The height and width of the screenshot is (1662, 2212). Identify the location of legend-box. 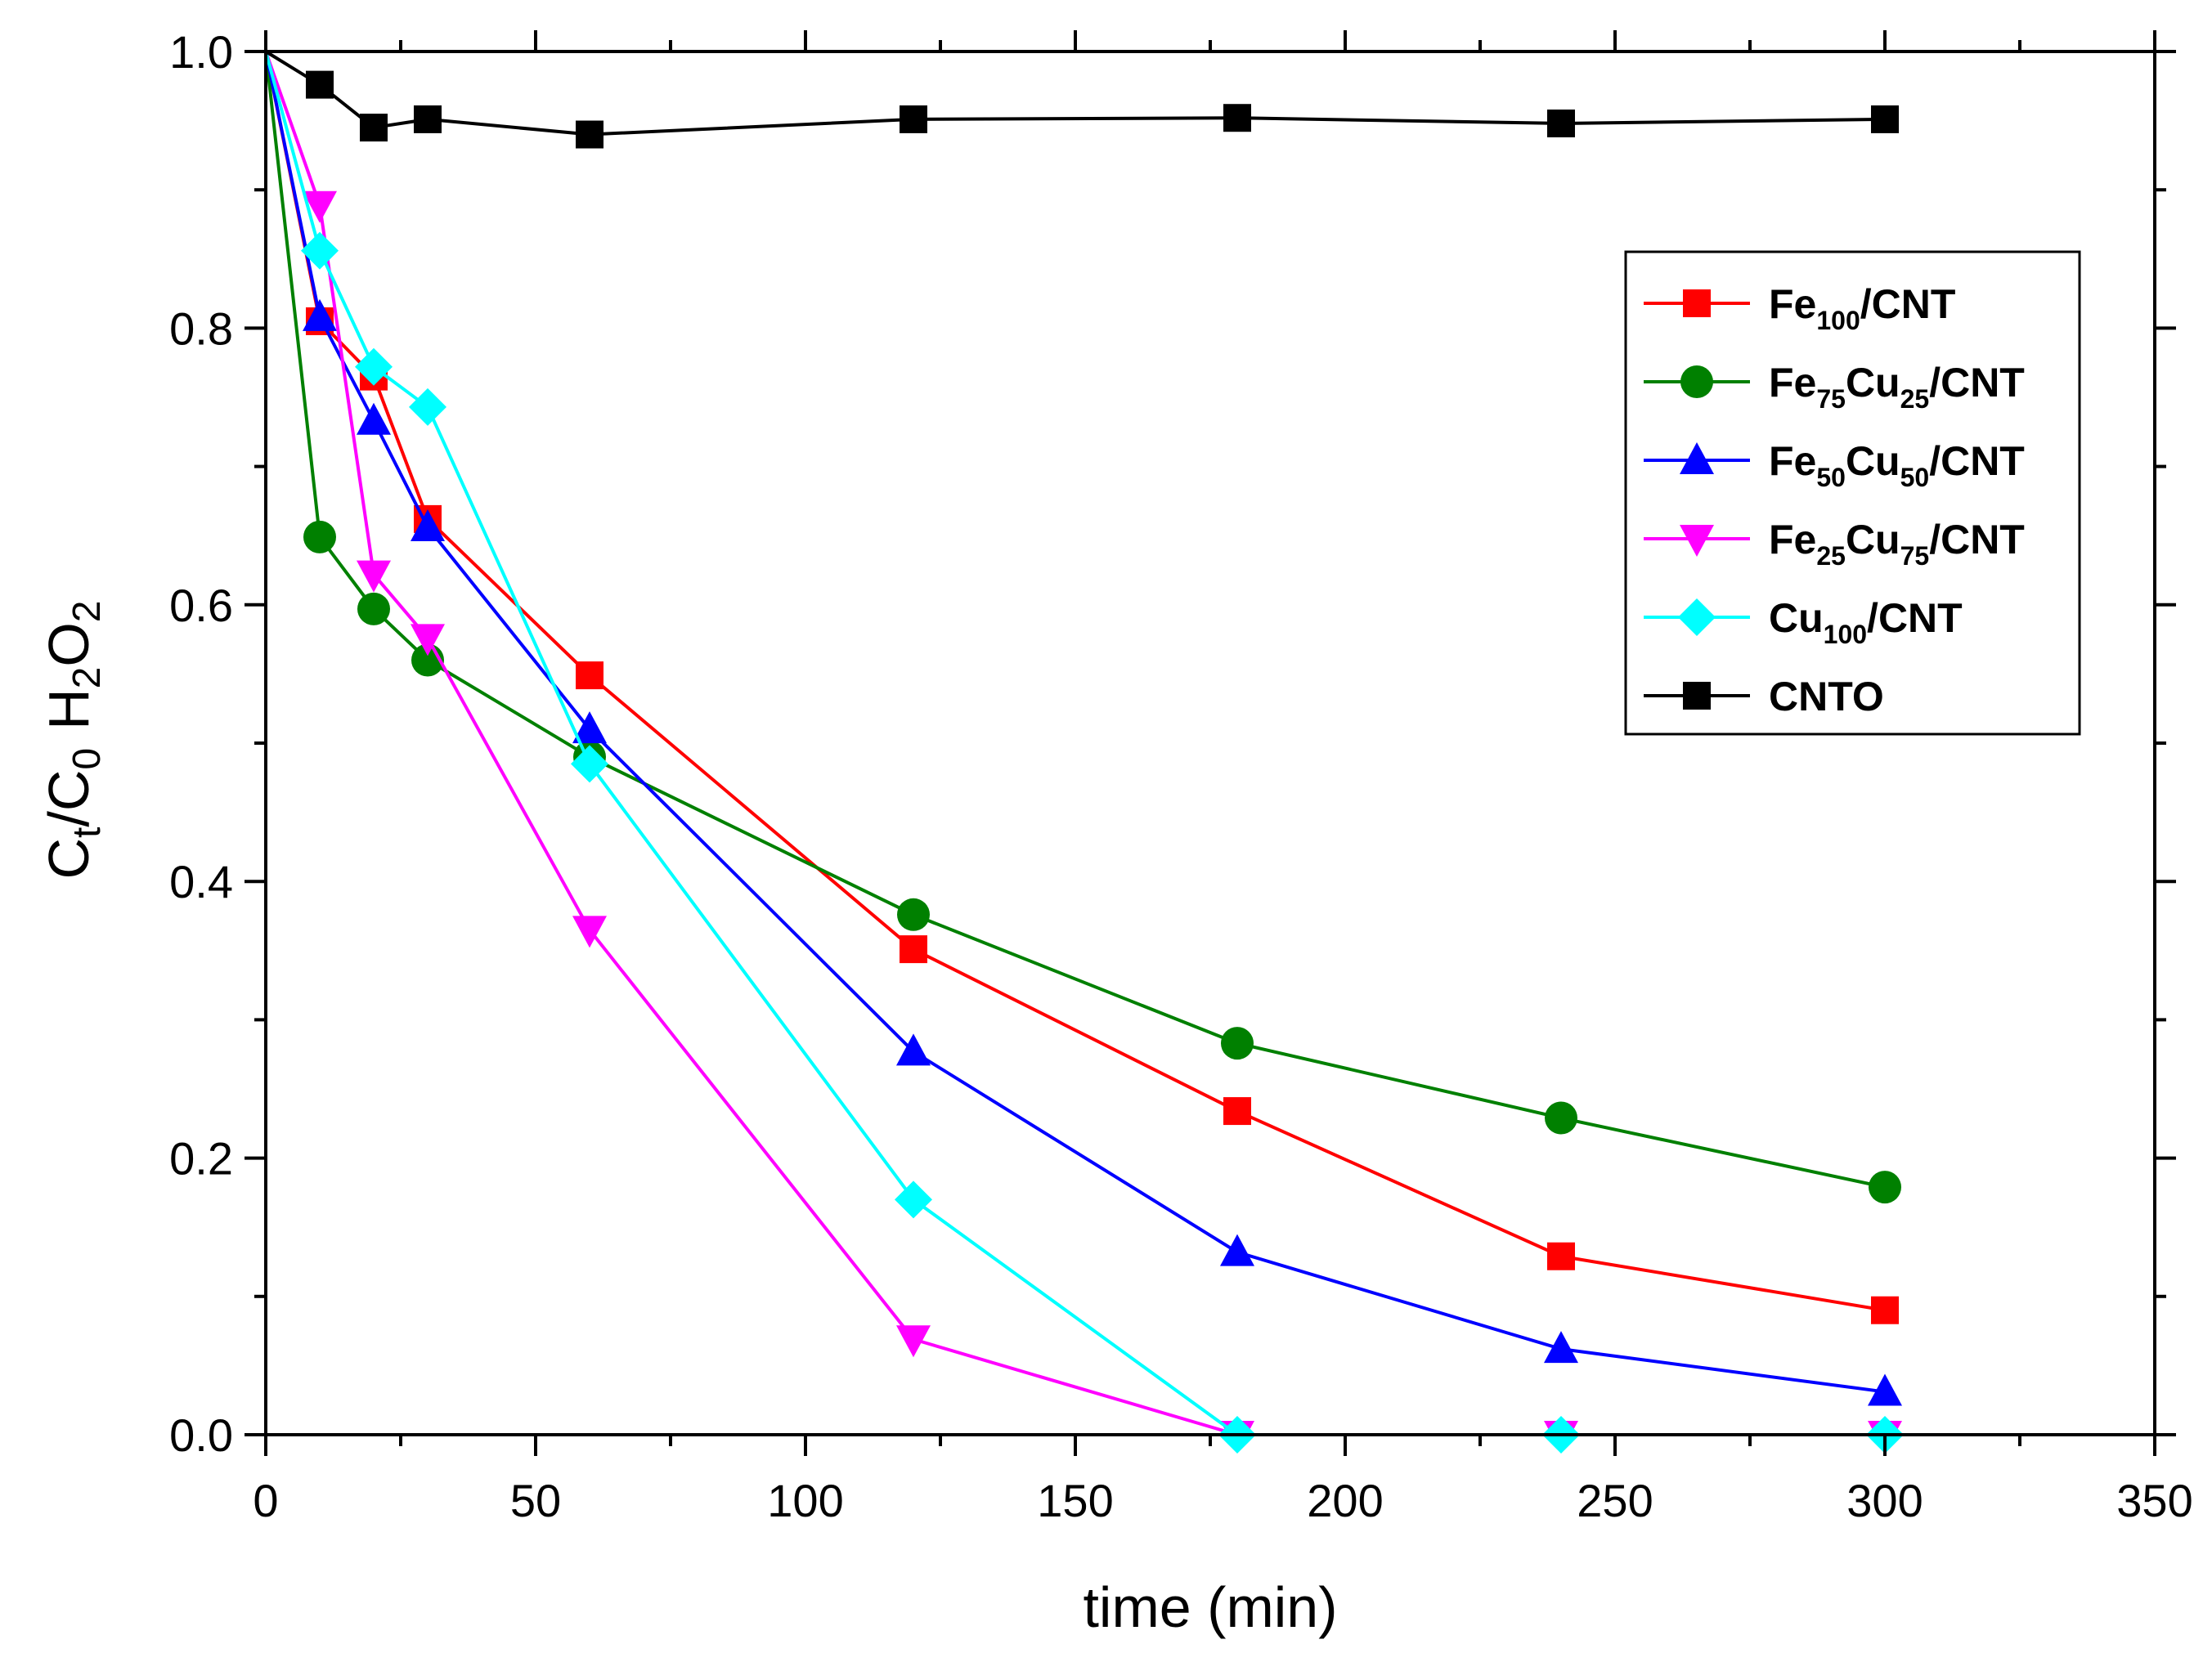
(1852, 493).